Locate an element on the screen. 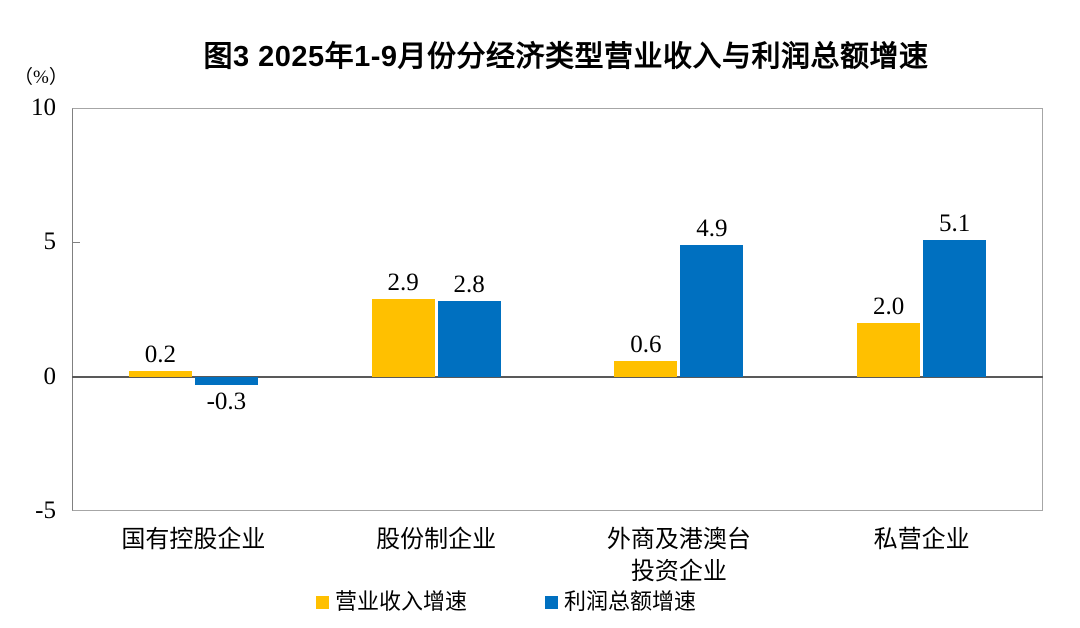 Image resolution: width=1080 pixels, height=628 pixels. legend: 营业收入增速 利润总额增速 is located at coordinates (506, 602).